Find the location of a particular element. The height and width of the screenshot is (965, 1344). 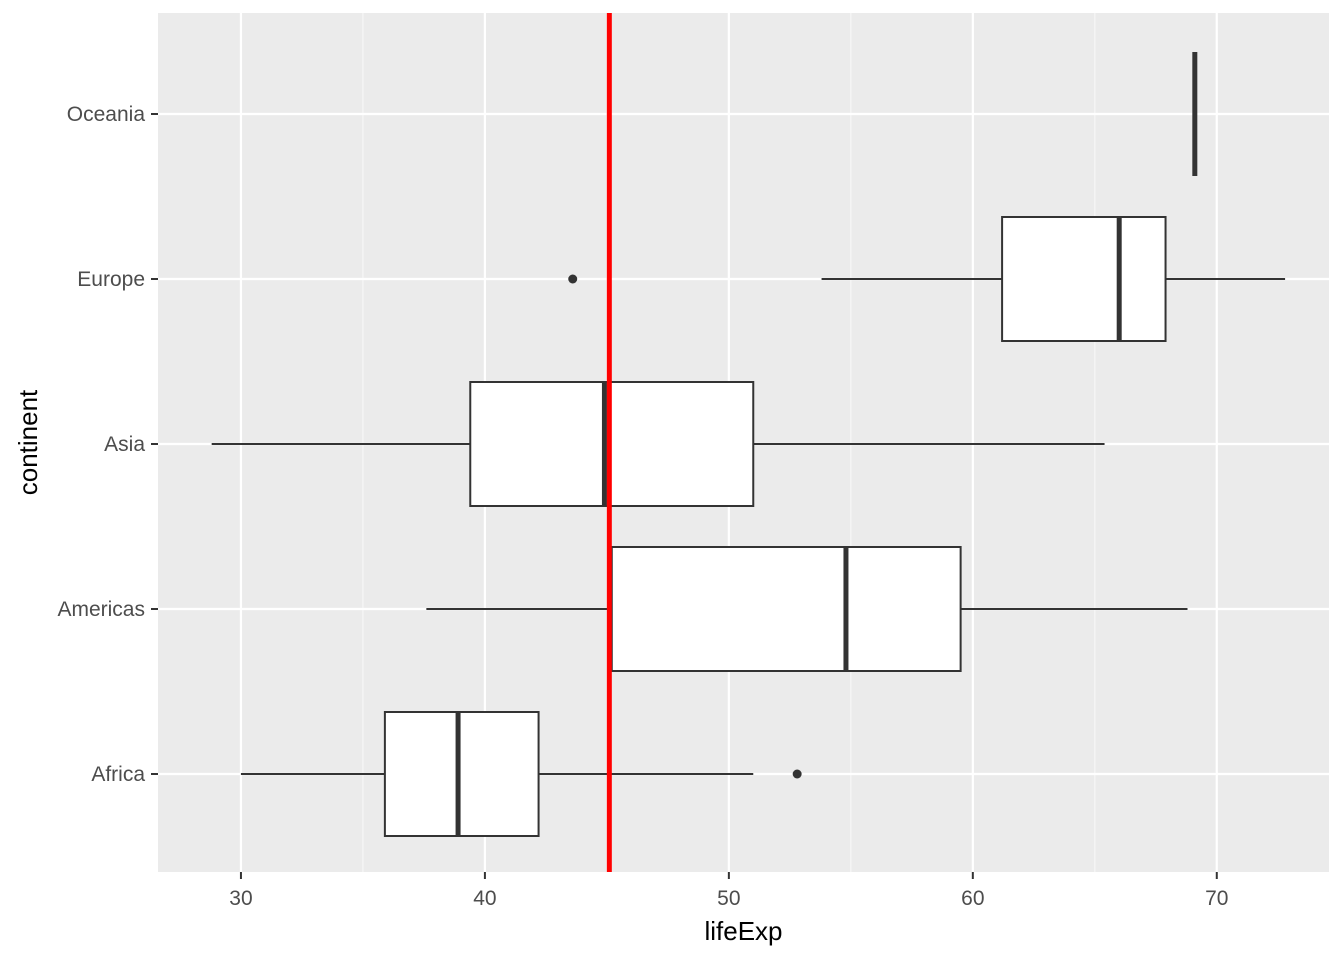

y-tick-label: Africa is located at coordinates (118, 774).